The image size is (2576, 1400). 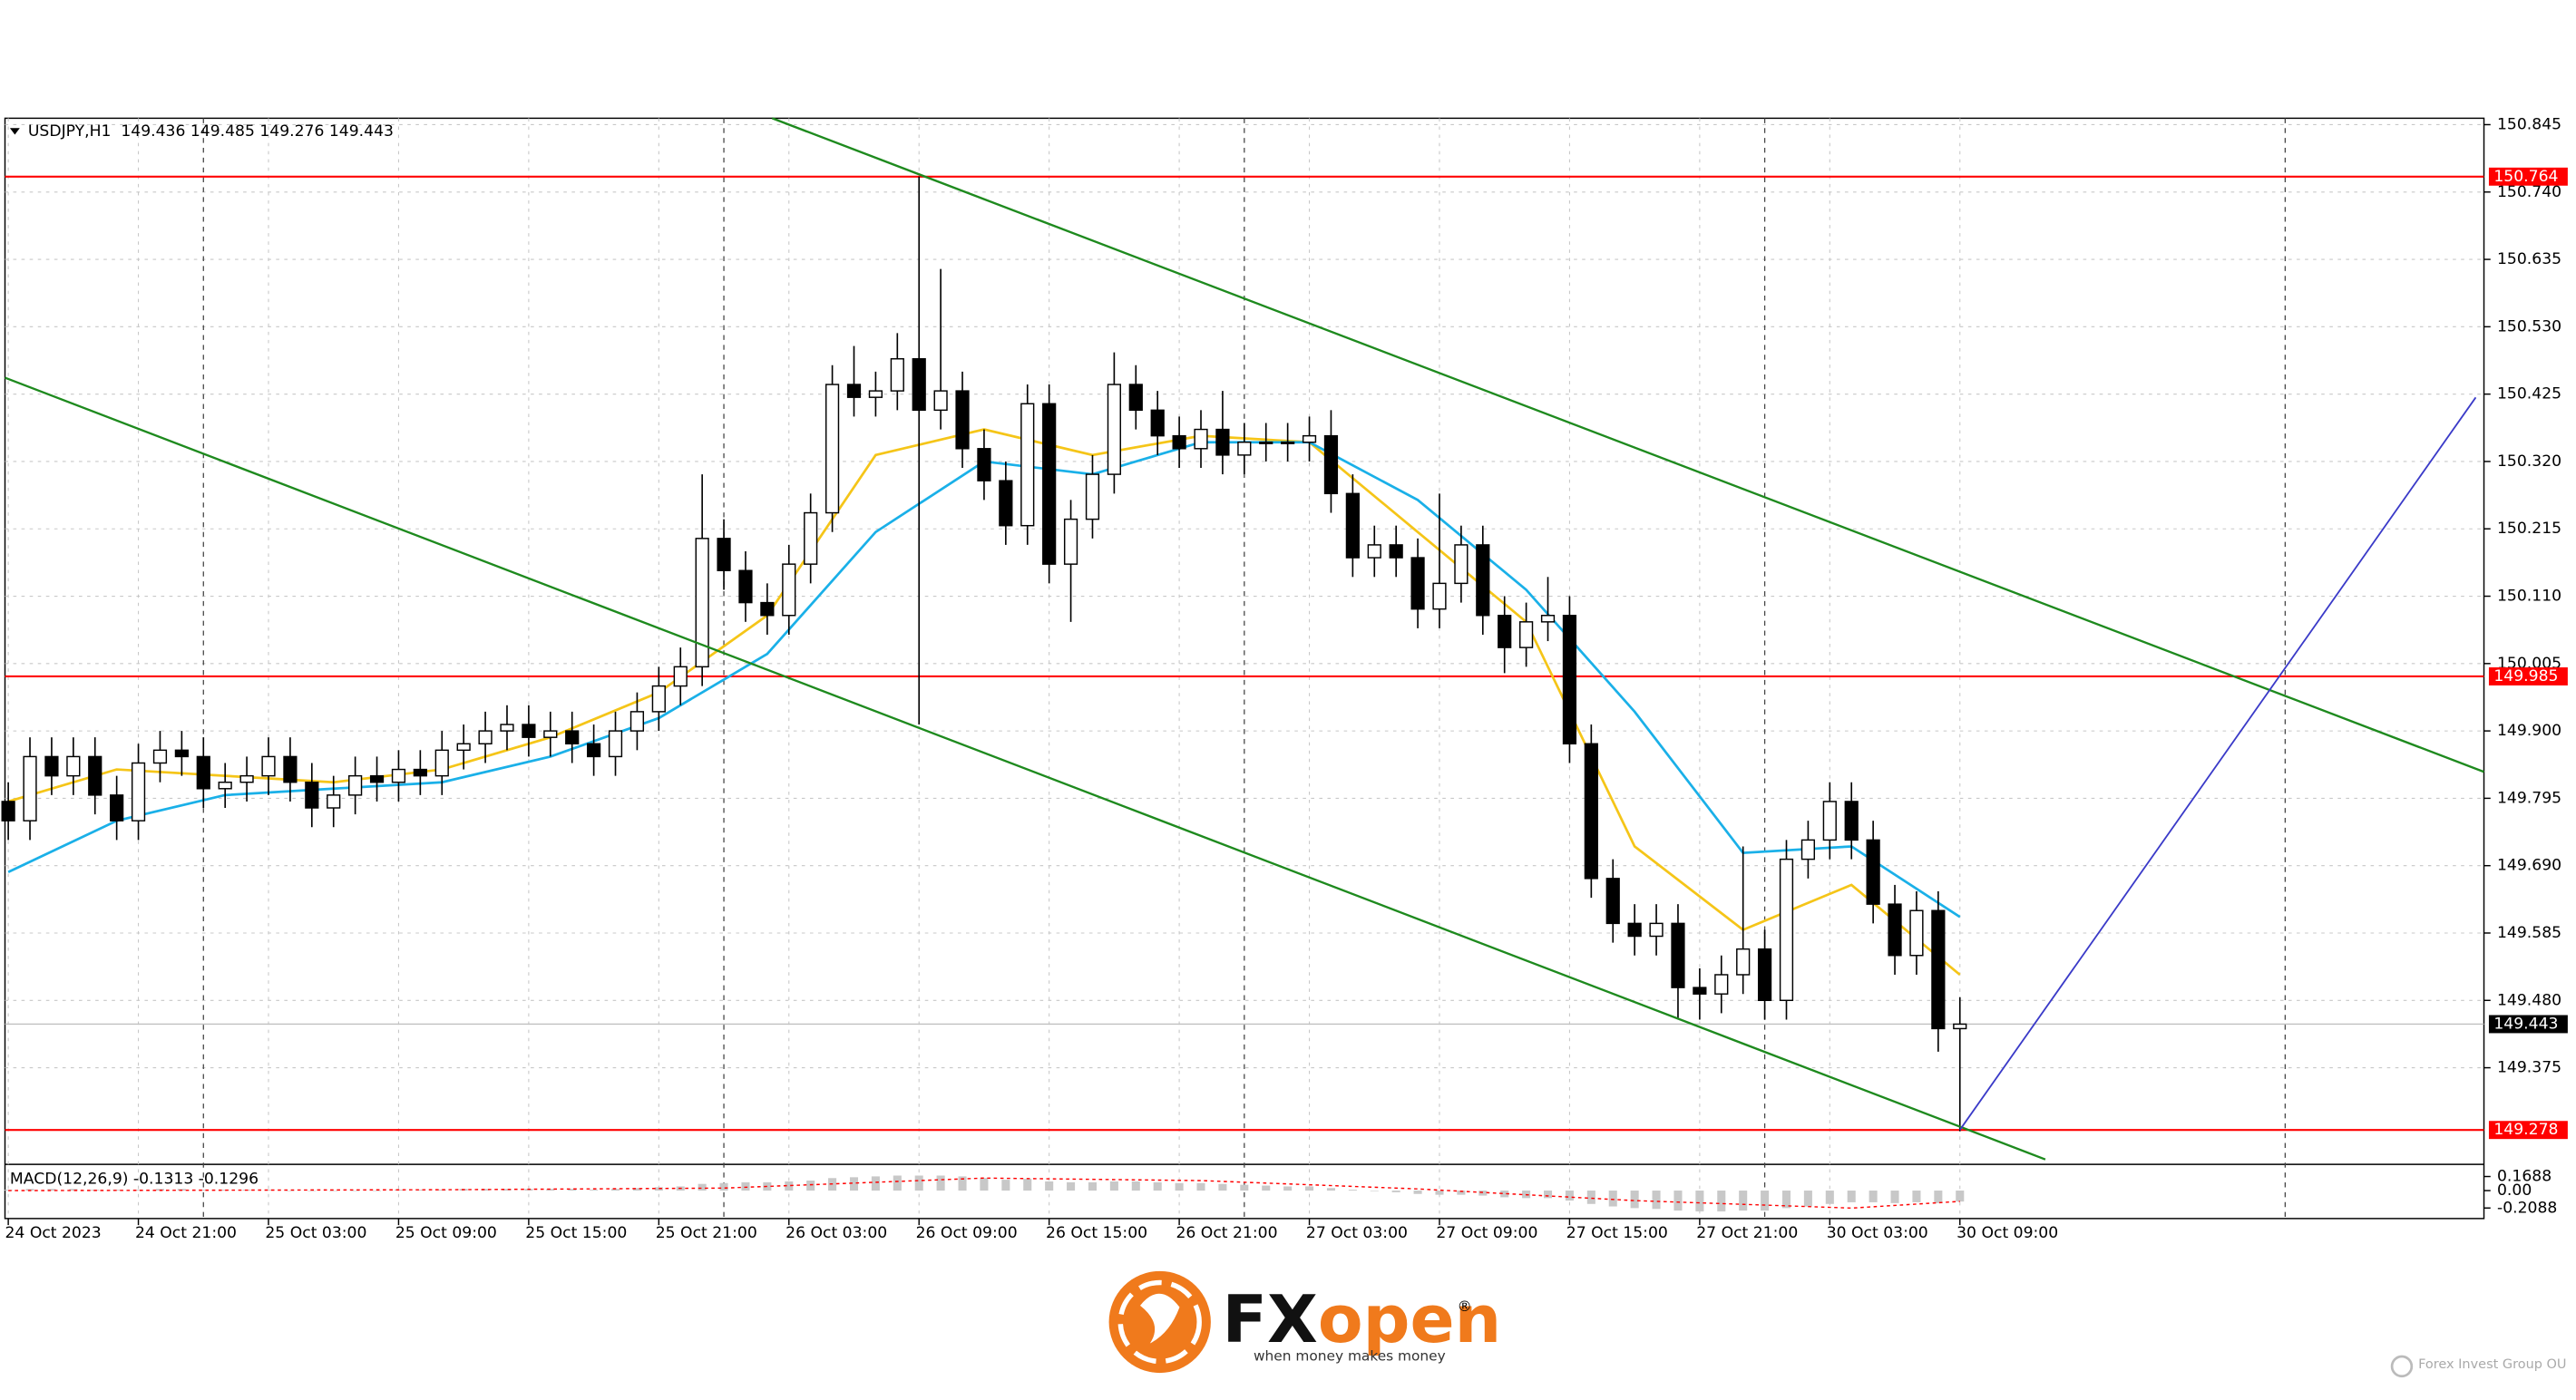 I want to click on logo-emblem-ring, so click(x=1159, y=1322).